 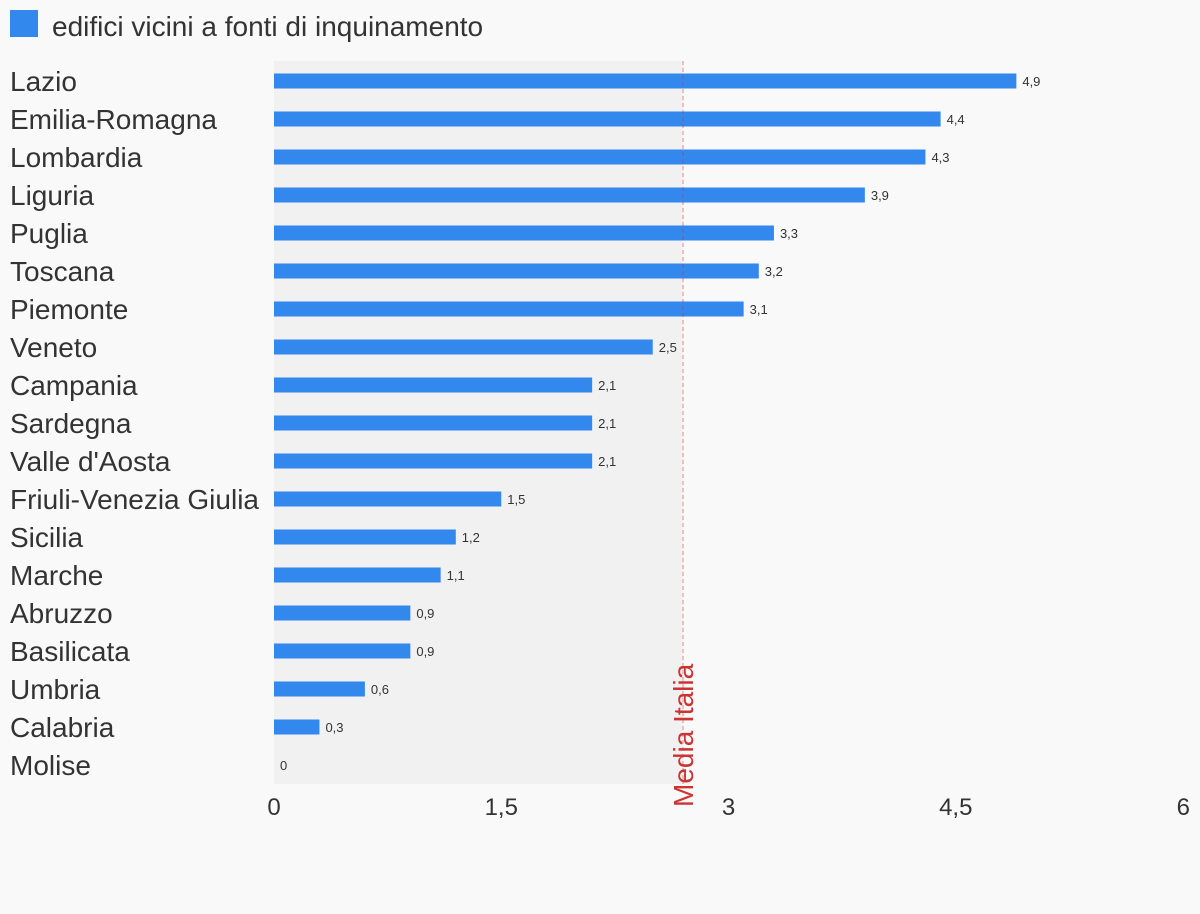 I want to click on category-label: Friuli-Venezia Giulia, so click(x=134, y=499).